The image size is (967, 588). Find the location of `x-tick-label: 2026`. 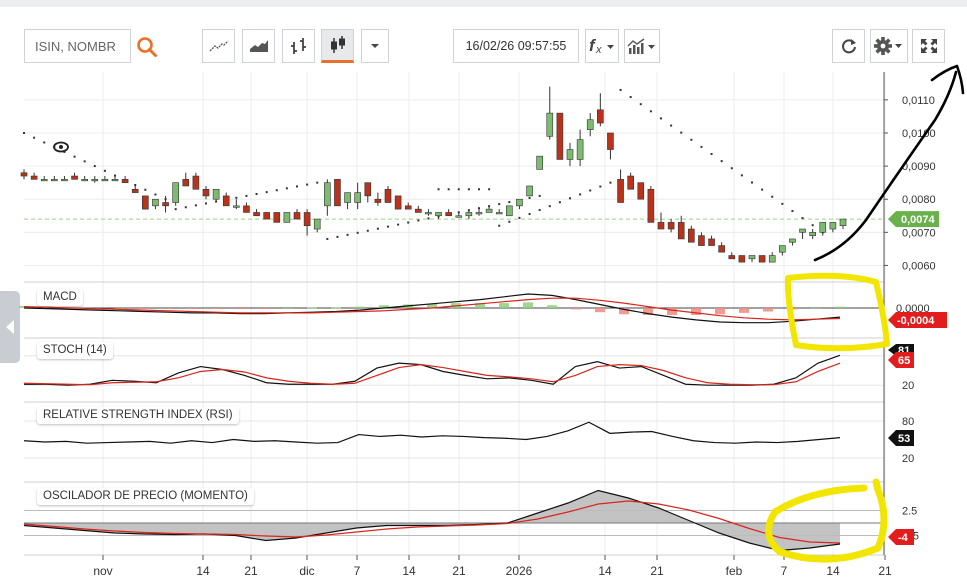

x-tick-label: 2026 is located at coordinates (519, 571).